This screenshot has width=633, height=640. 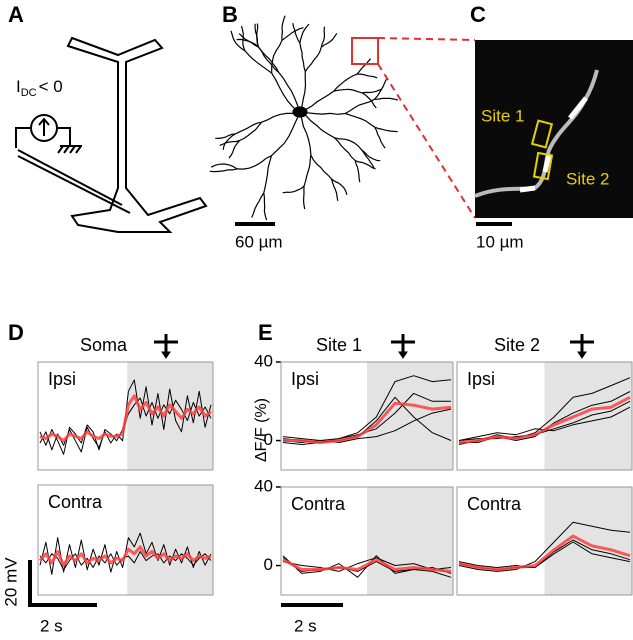 I want to click on scale-label: 10 µm, so click(x=500, y=241).